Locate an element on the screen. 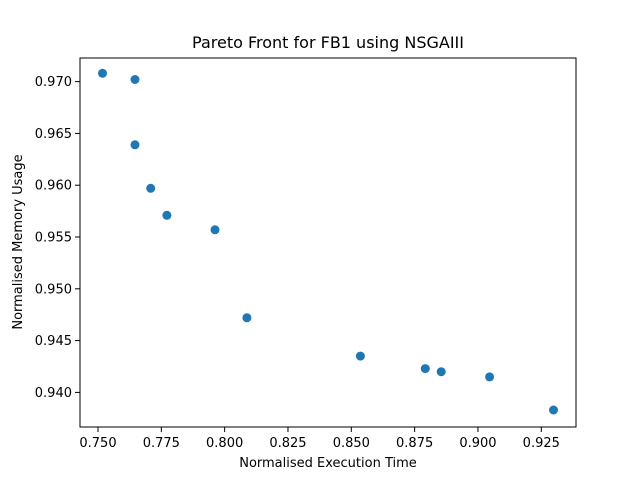 The height and width of the screenshot is (480, 640). y-tick-label: 0.965 is located at coordinates (53, 134).